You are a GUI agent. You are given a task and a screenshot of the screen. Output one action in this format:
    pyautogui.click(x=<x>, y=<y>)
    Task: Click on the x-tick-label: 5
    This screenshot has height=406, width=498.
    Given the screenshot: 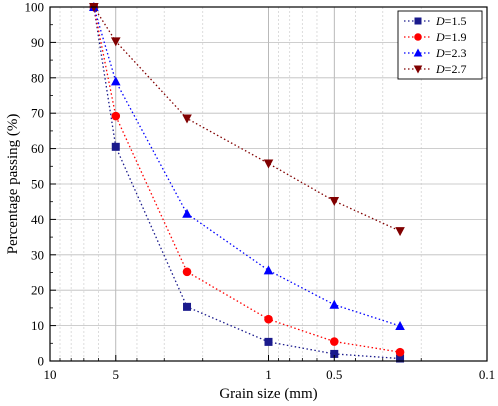 What is the action you would take?
    pyautogui.click(x=116, y=374)
    